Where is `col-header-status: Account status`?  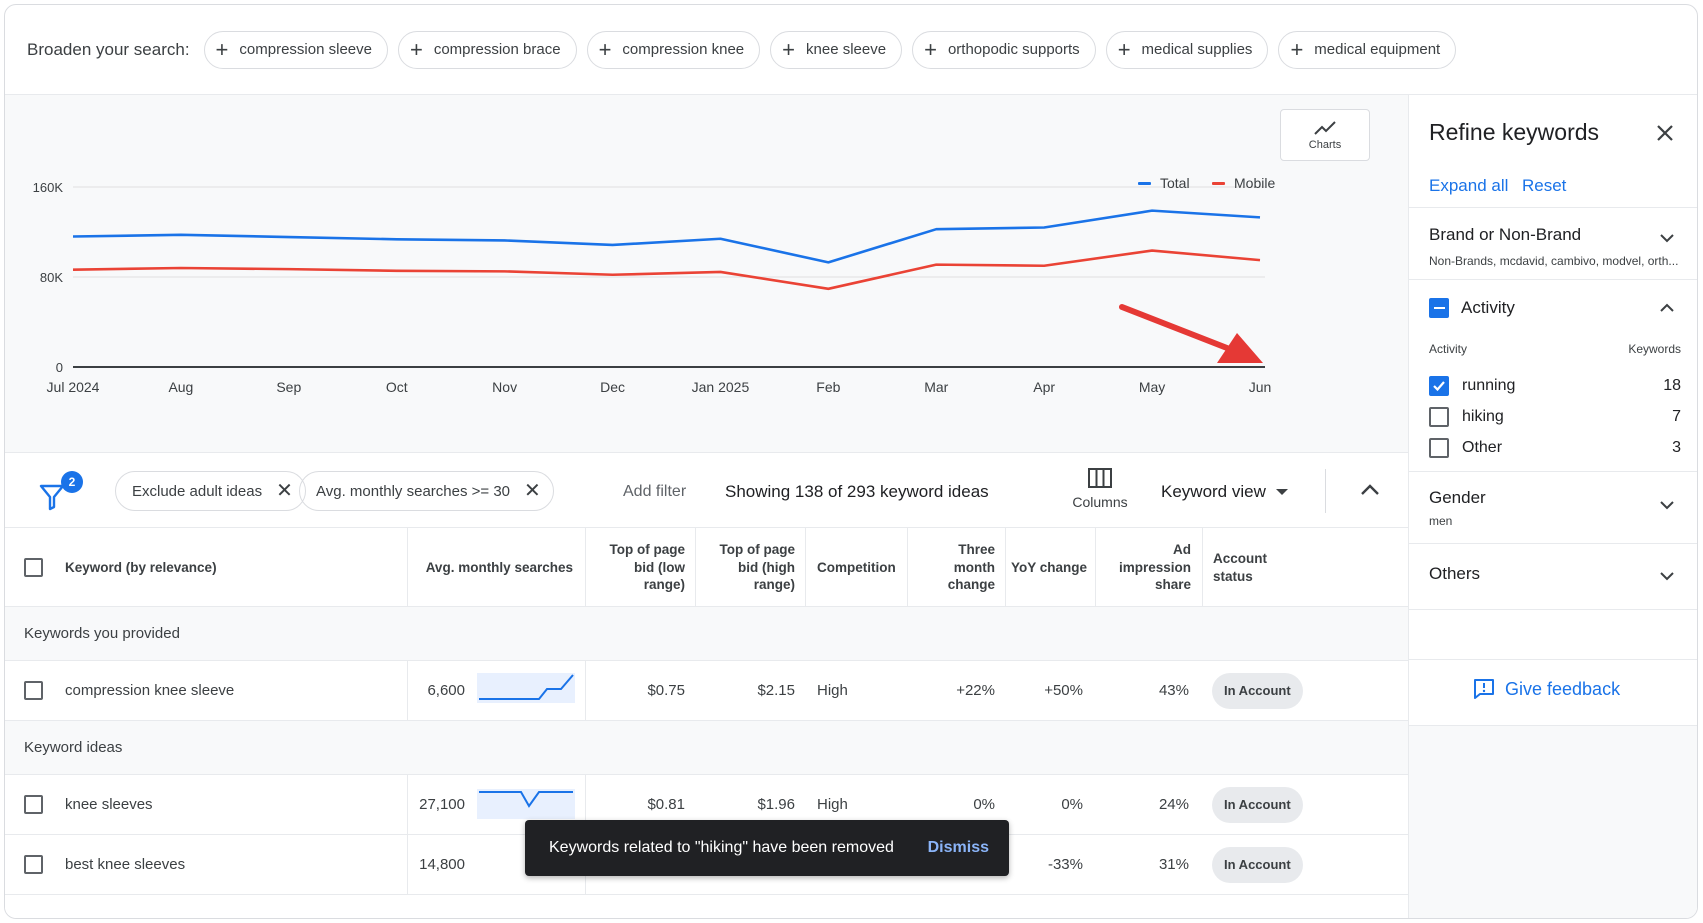
col-header-status: Account status is located at coordinates (1240, 567).